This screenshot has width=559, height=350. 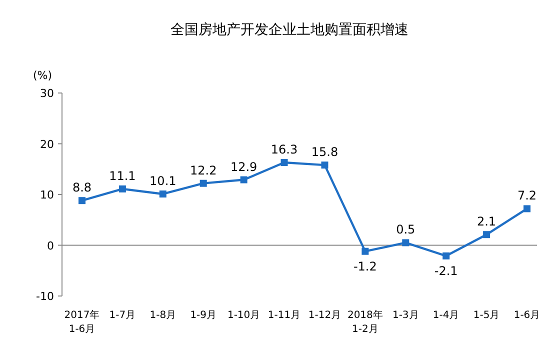 What do you see at coordinates (45, 296) in the screenshot?
I see `y-tick-label: -10` at bounding box center [45, 296].